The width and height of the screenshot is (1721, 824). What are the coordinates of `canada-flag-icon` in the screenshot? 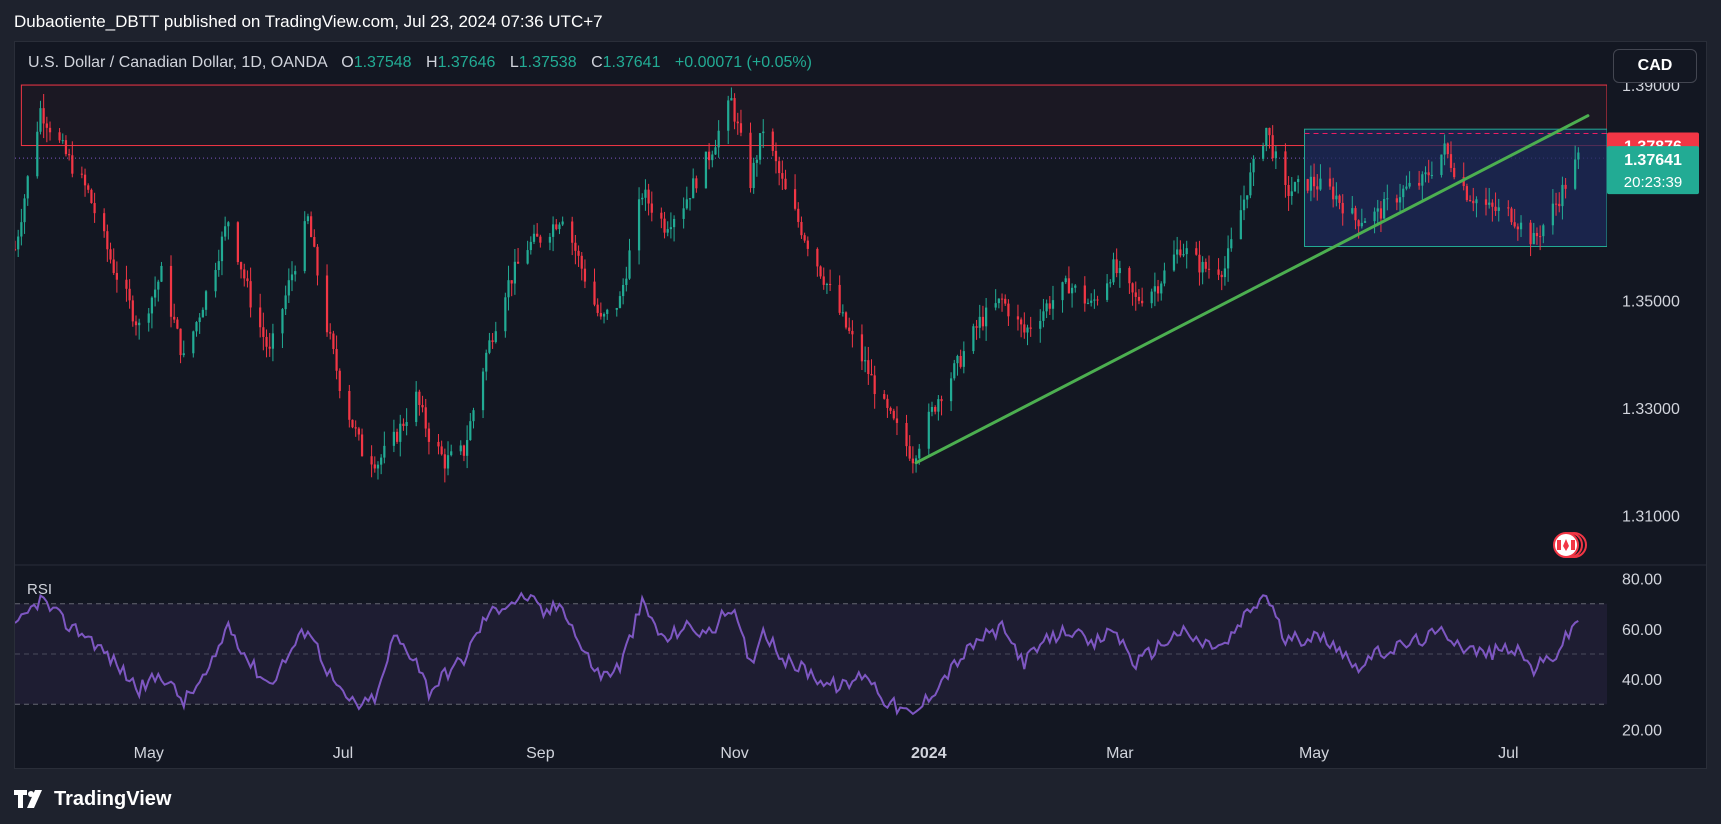 It's located at (1570, 545).